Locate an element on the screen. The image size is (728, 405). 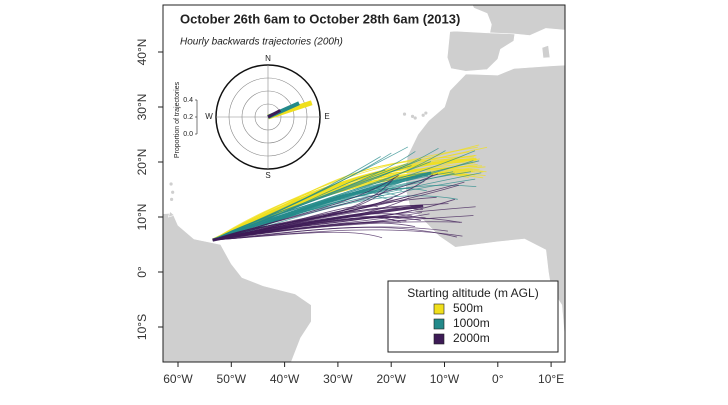
trajectories is located at coordinates (349, 193).